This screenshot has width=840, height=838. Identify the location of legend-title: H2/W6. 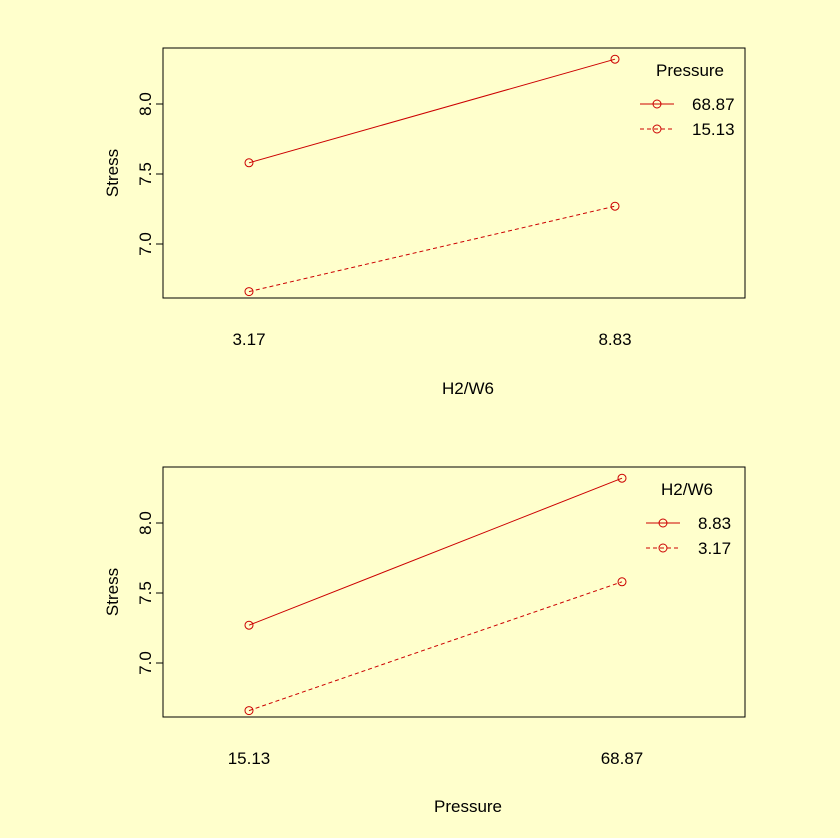
(687, 489).